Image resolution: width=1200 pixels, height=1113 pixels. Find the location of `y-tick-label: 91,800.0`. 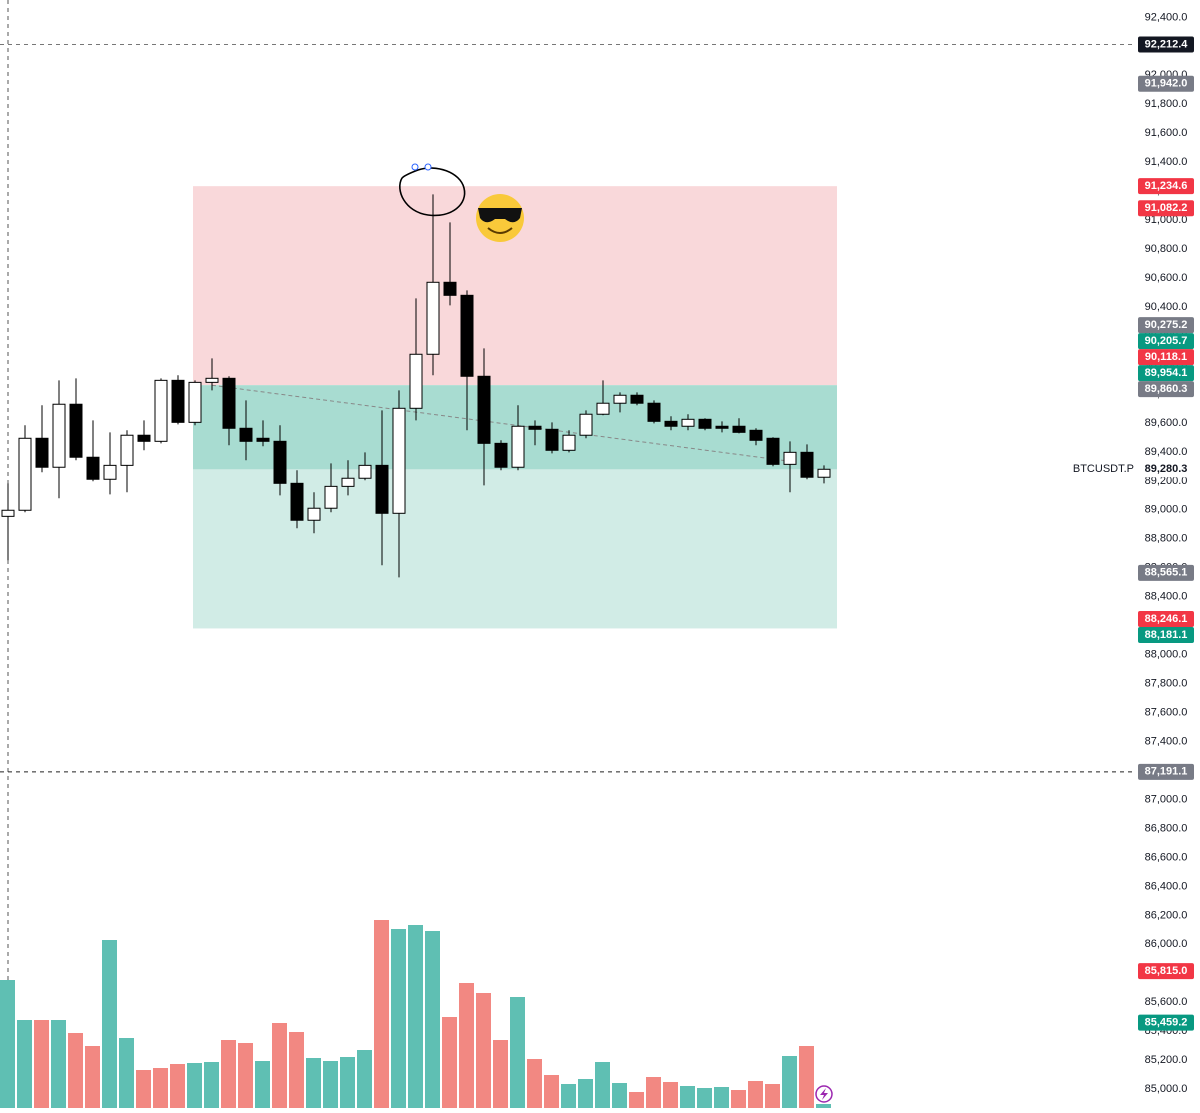

y-tick-label: 91,800.0 is located at coordinates (1166, 104).